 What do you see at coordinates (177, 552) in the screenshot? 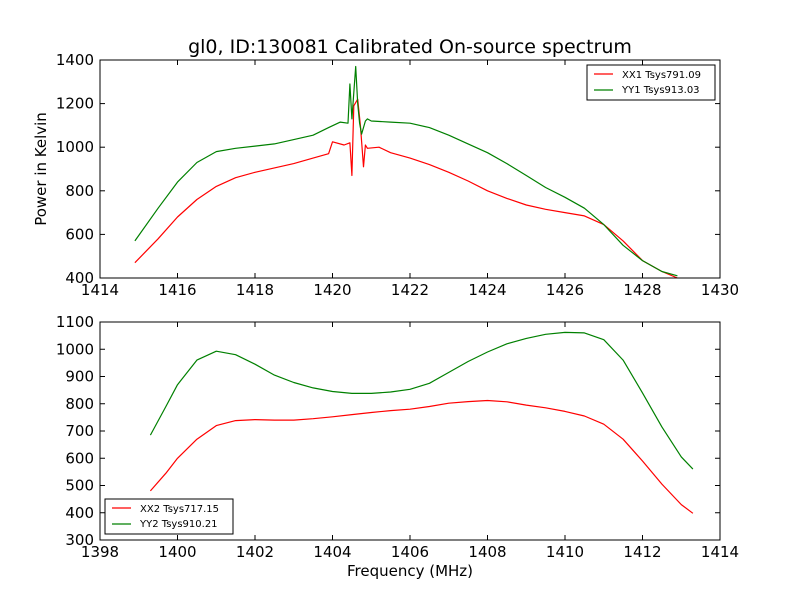
I see `bottom-x-tick-label: 1400` at bounding box center [177, 552].